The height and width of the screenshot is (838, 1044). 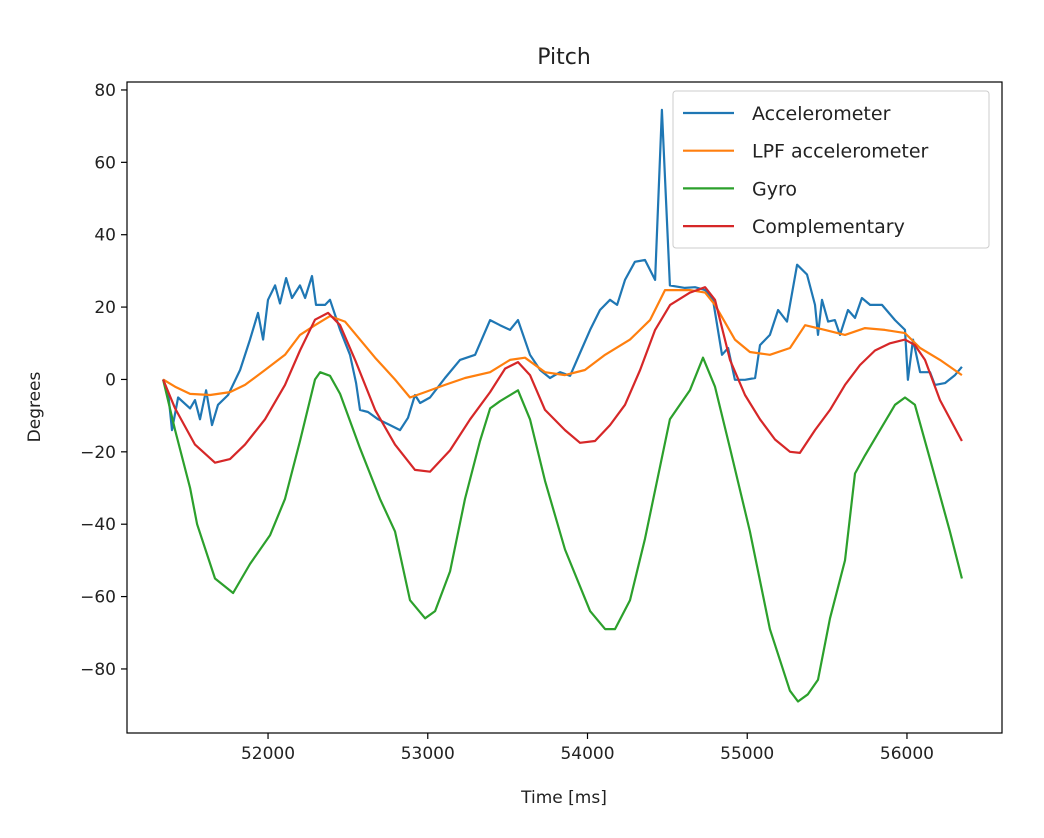 What do you see at coordinates (105, 163) in the screenshot?
I see `y-tick-label: 60` at bounding box center [105, 163].